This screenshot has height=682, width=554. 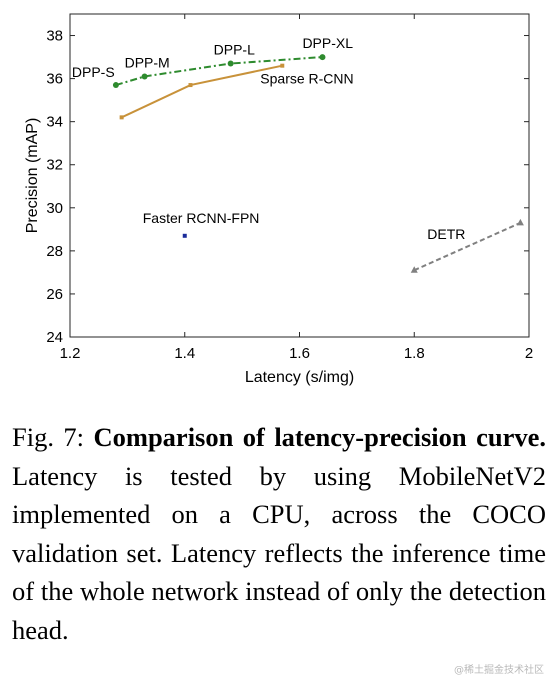 I want to click on y-tick-label: 30, so click(x=54, y=208).